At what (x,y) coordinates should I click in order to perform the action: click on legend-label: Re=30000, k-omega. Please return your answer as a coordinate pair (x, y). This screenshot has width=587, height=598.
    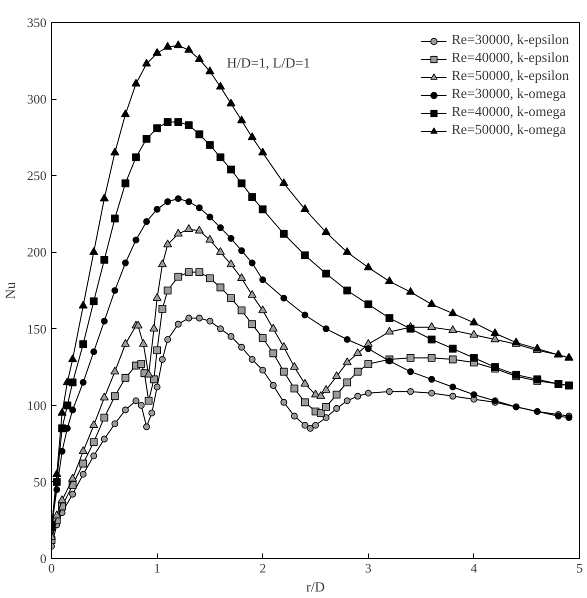
    Looking at the image, I should click on (508, 95).